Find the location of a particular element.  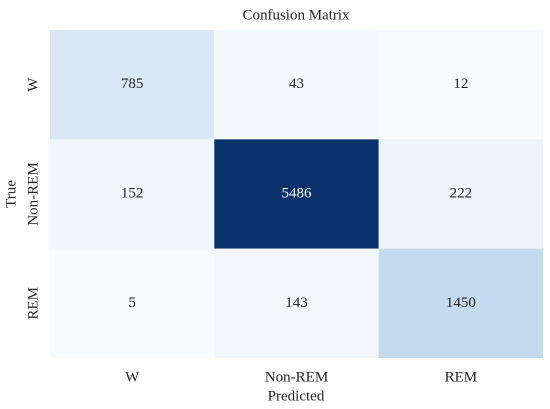

cell-label: 12 is located at coordinates (460, 84).